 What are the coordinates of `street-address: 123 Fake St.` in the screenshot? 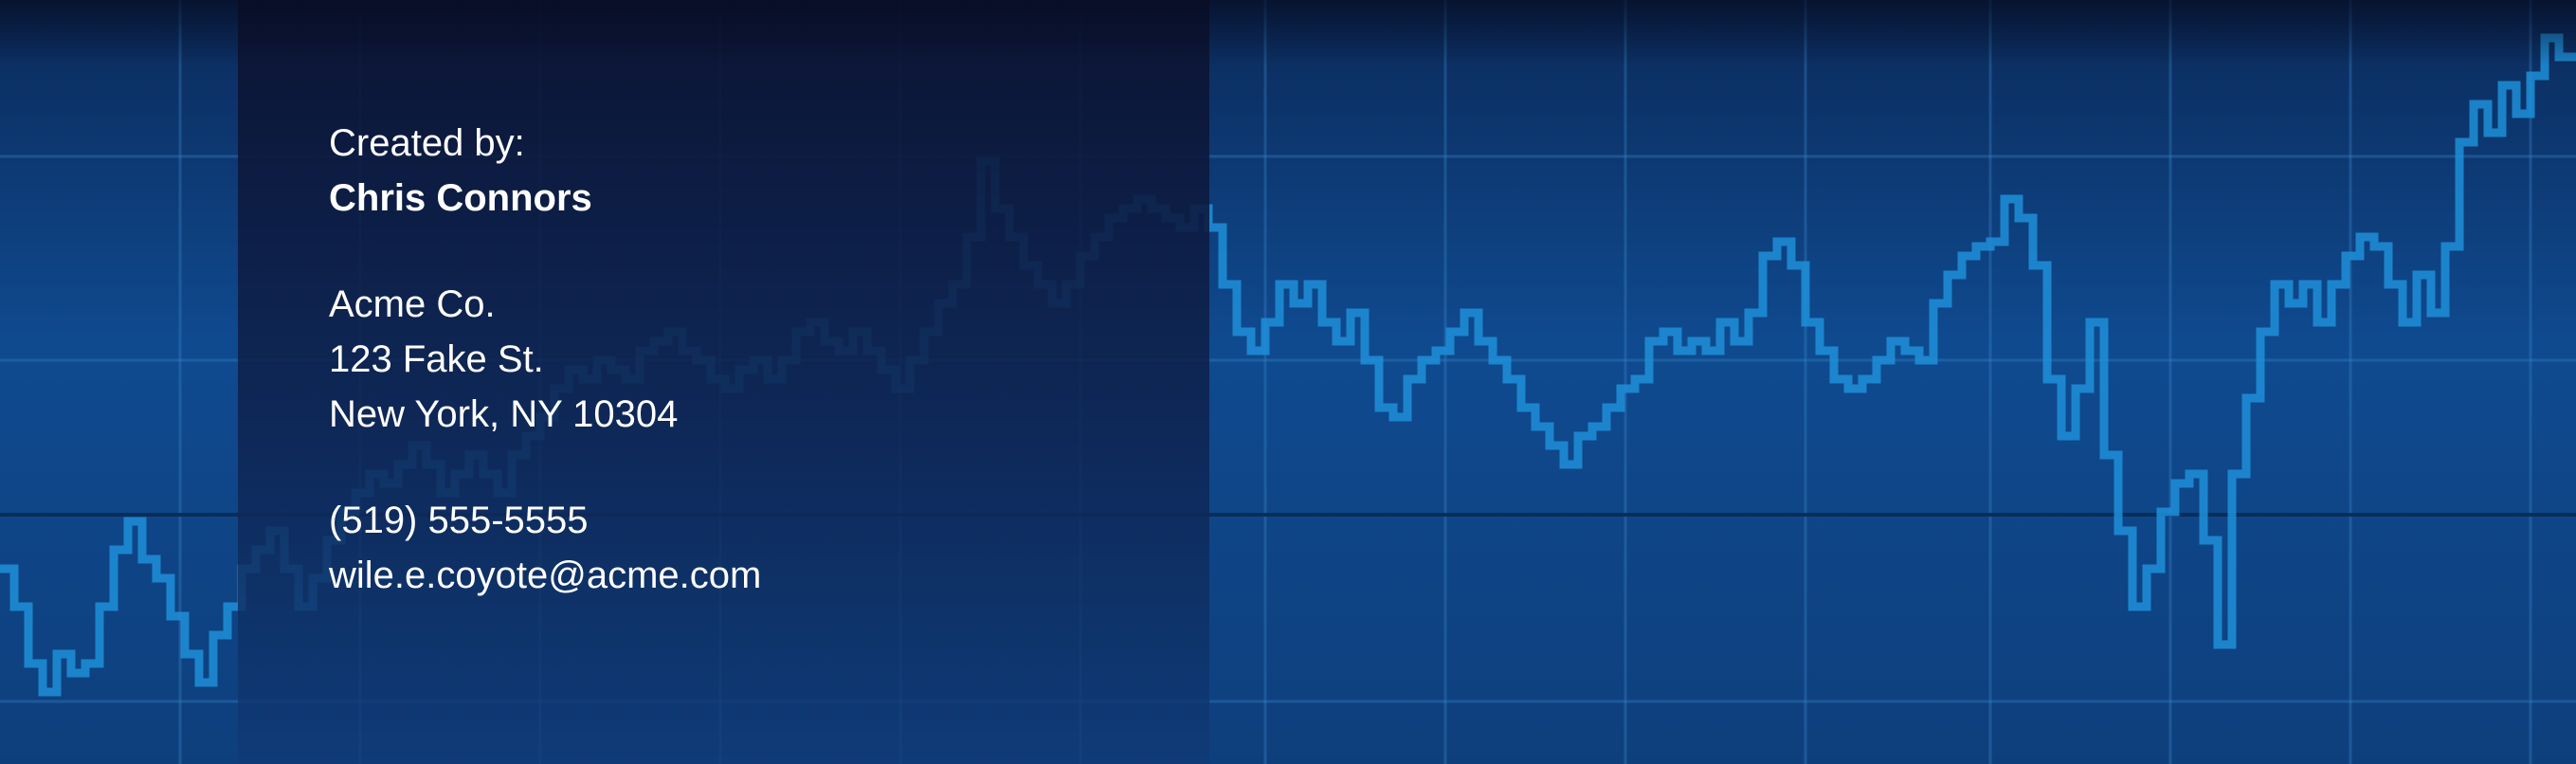 It's located at (436, 359).